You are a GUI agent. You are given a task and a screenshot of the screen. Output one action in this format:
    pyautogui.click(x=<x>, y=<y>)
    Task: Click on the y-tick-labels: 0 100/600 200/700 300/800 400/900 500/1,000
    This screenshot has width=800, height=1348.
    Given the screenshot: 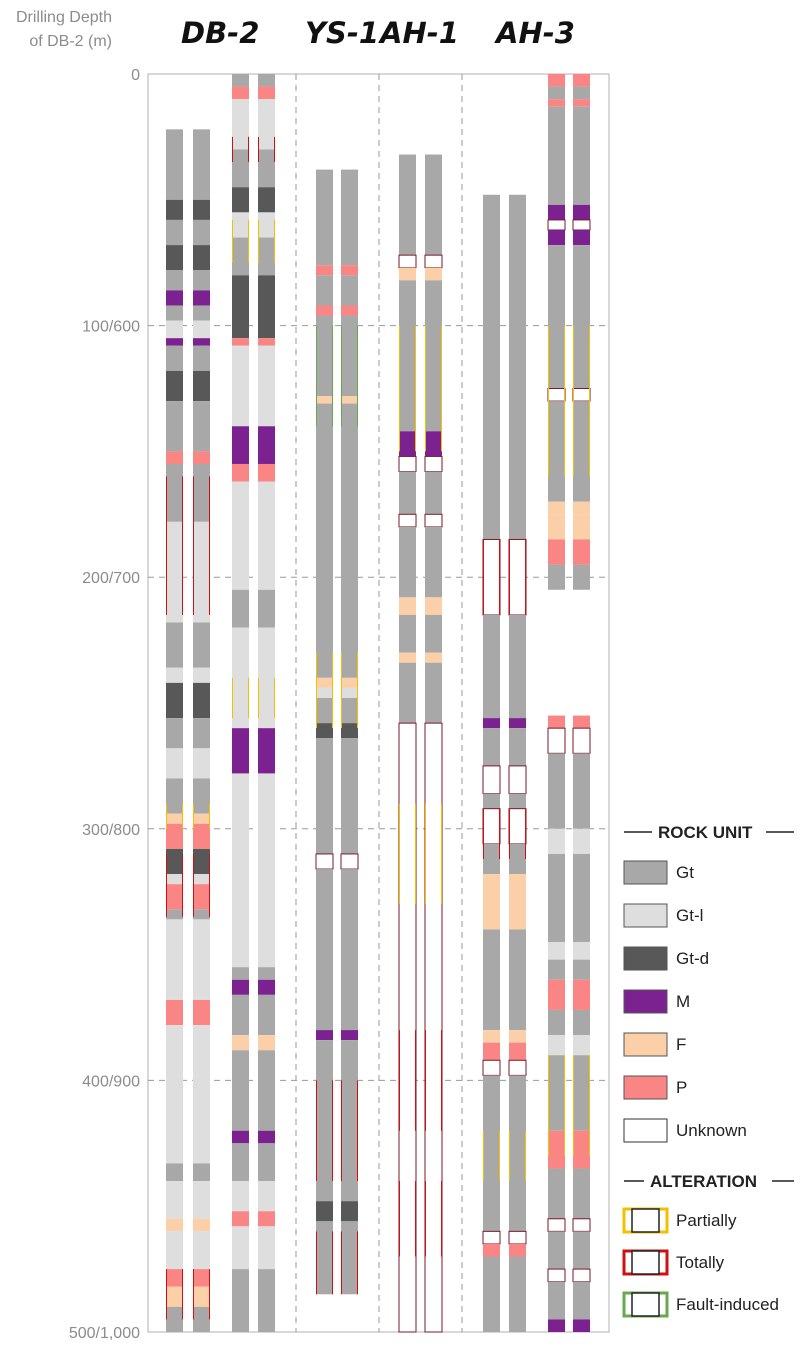 What is the action you would take?
    pyautogui.click(x=104, y=704)
    